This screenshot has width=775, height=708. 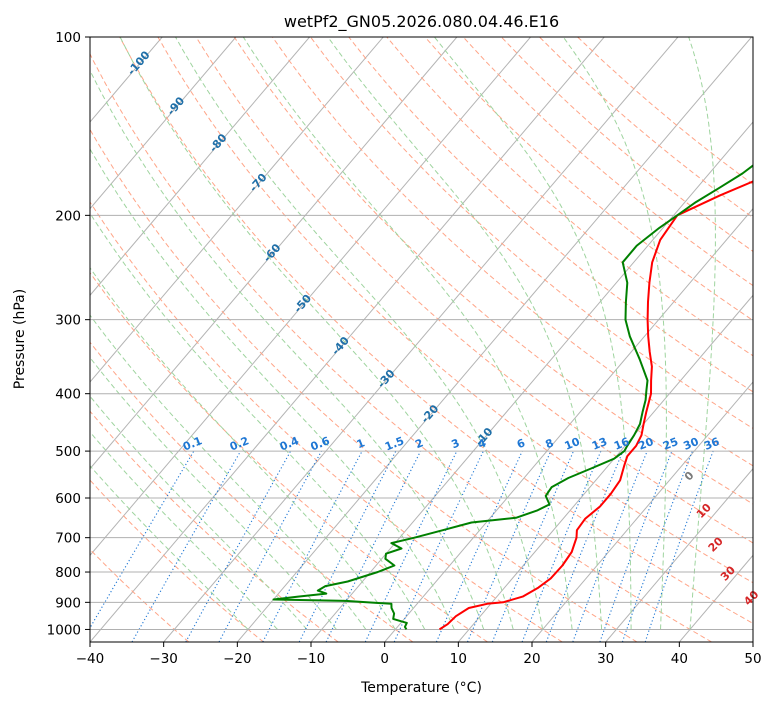 I want to click on x-tick-label: 10, so click(x=458, y=659).